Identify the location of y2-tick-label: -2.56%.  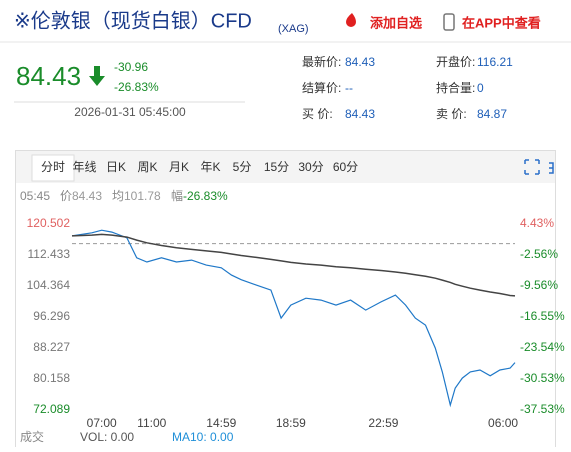
(539, 254).